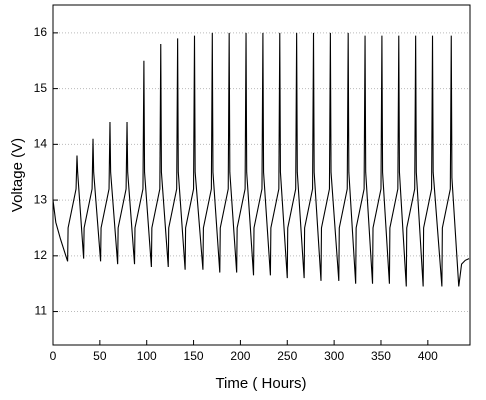  What do you see at coordinates (41, 144) in the screenshot?
I see `y-tick-label: 14` at bounding box center [41, 144].